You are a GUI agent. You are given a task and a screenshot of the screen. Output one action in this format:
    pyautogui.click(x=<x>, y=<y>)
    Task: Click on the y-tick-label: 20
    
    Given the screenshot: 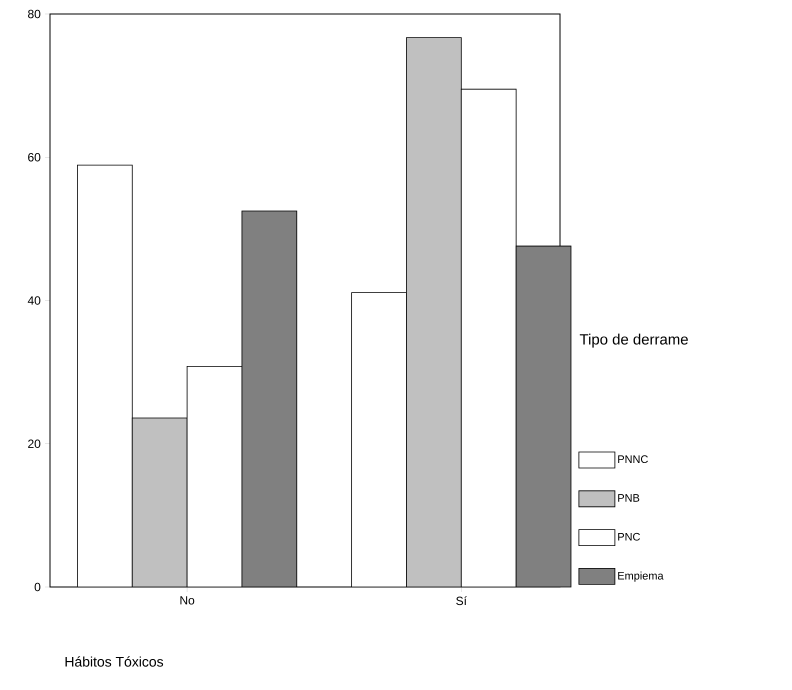 What is the action you would take?
    pyautogui.click(x=34, y=444)
    